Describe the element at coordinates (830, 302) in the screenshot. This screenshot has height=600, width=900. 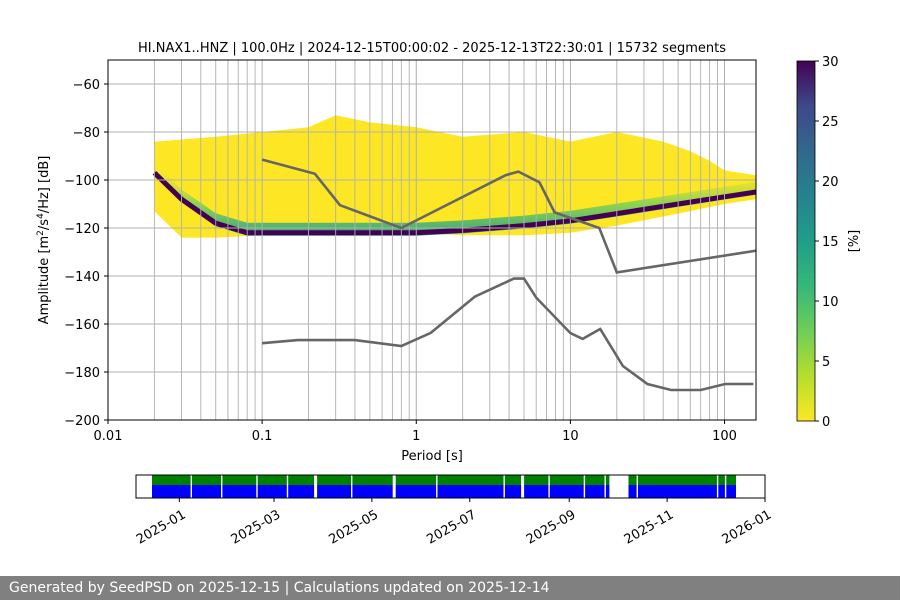
I see `colorbar-tick-label: 10` at that location.